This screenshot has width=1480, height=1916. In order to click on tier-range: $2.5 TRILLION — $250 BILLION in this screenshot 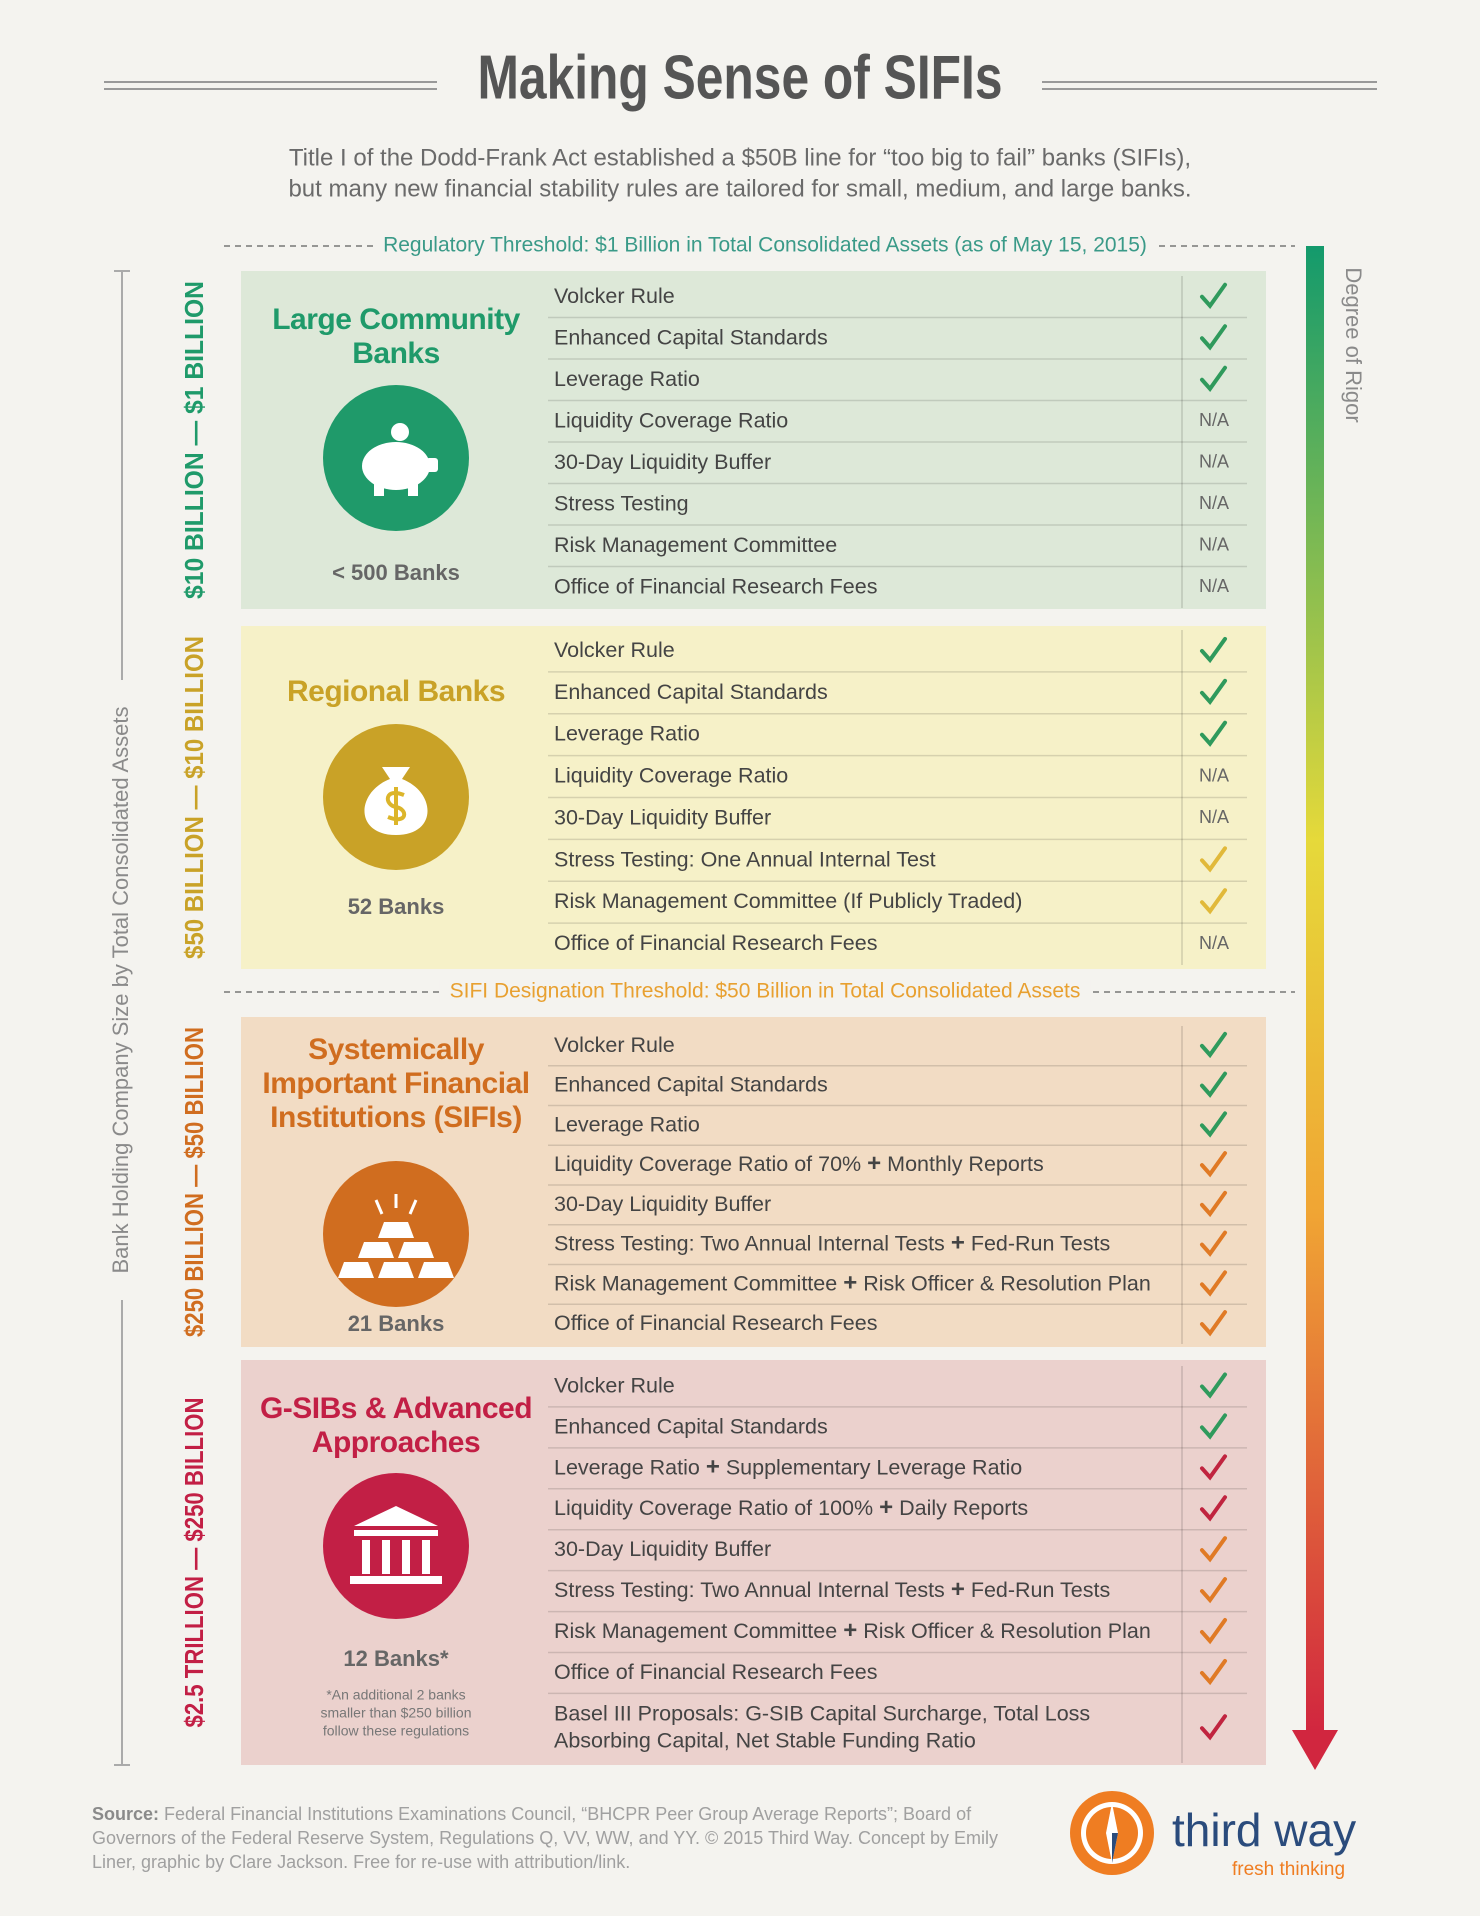, I will do `click(194, 1563)`.